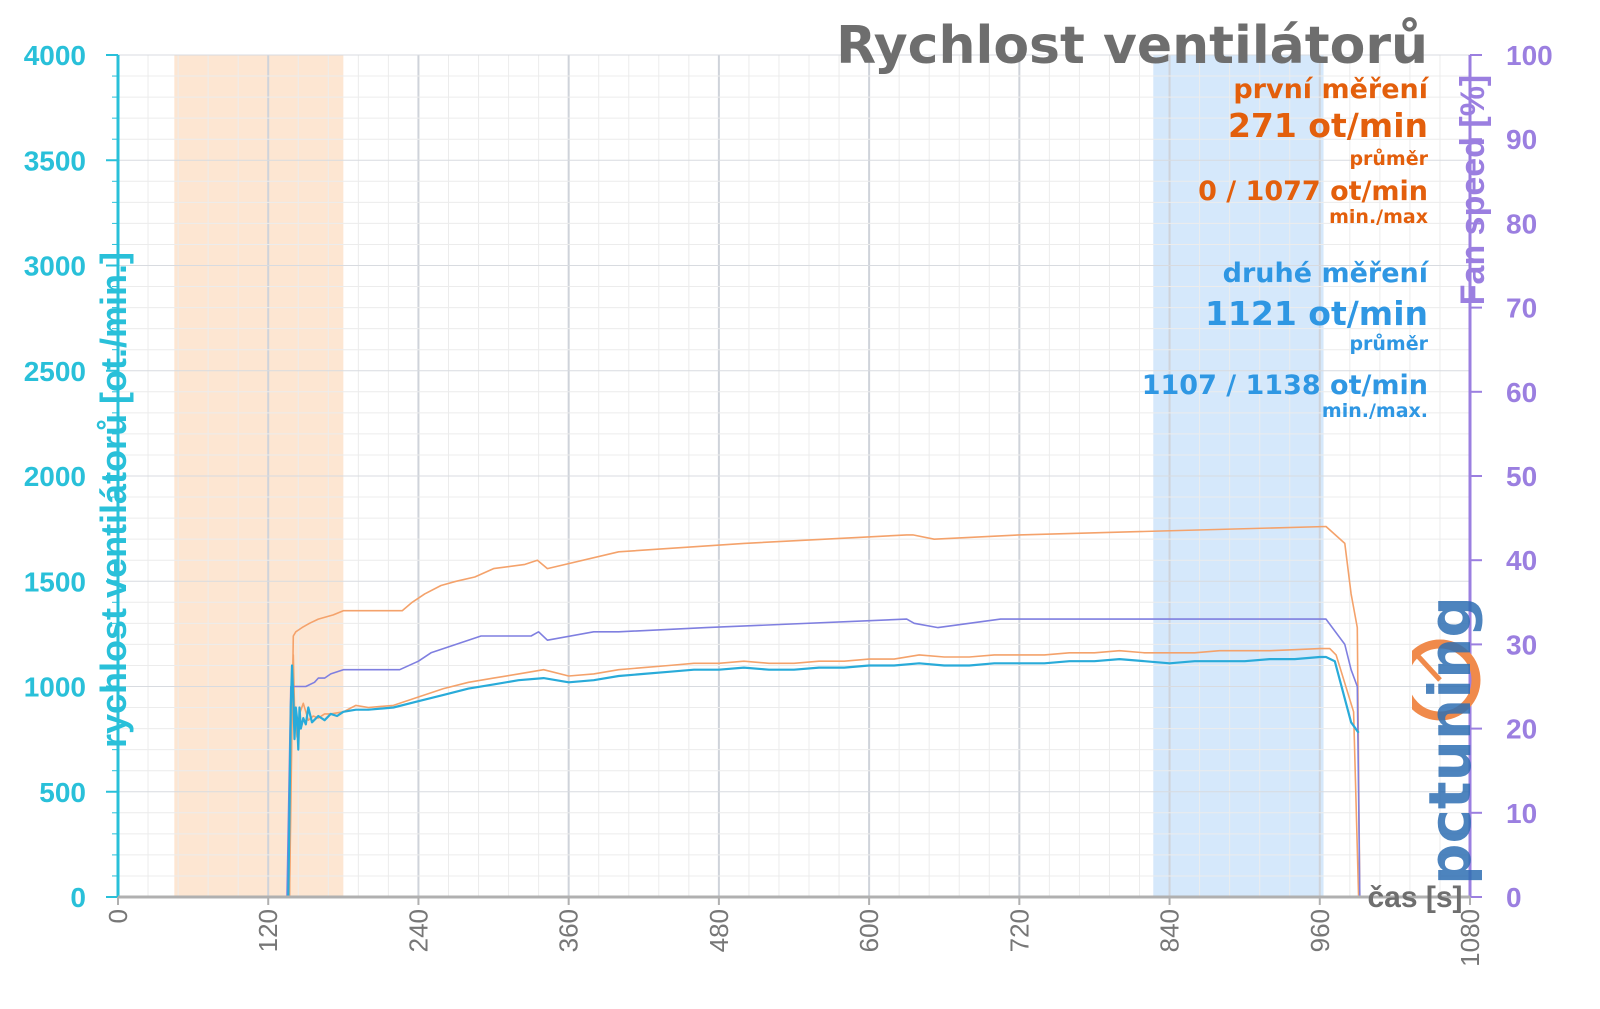 This screenshot has height=1009, width=1600. What do you see at coordinates (1446, 680) in the screenshot?
I see `logo-dial-icon` at bounding box center [1446, 680].